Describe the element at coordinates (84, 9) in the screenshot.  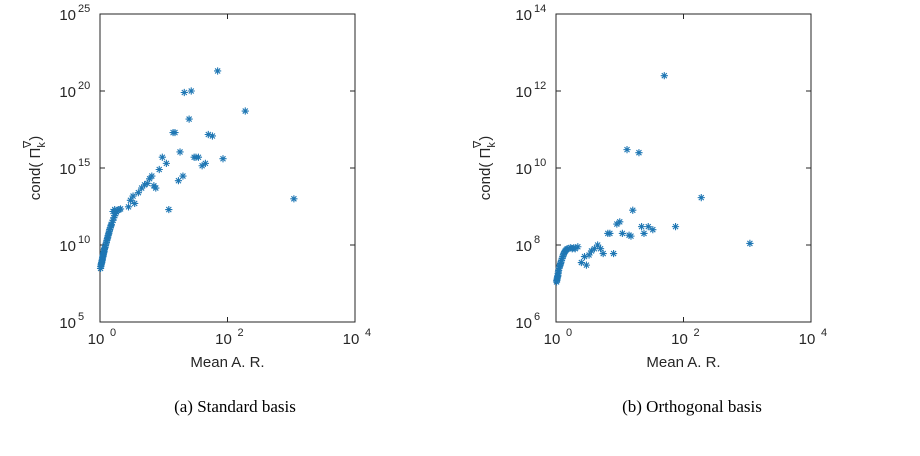
I see `y-tick-exponent: 25` at that location.